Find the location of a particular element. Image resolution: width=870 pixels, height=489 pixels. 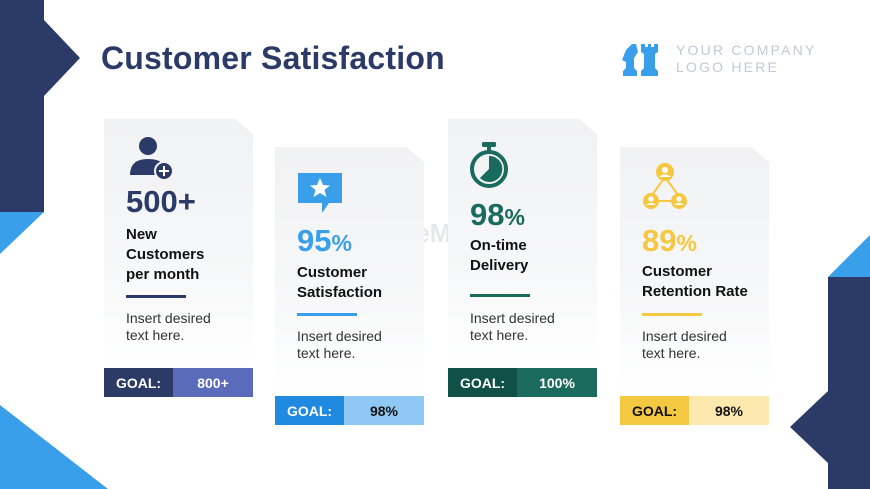

chess-pieces-icon is located at coordinates (640, 60).